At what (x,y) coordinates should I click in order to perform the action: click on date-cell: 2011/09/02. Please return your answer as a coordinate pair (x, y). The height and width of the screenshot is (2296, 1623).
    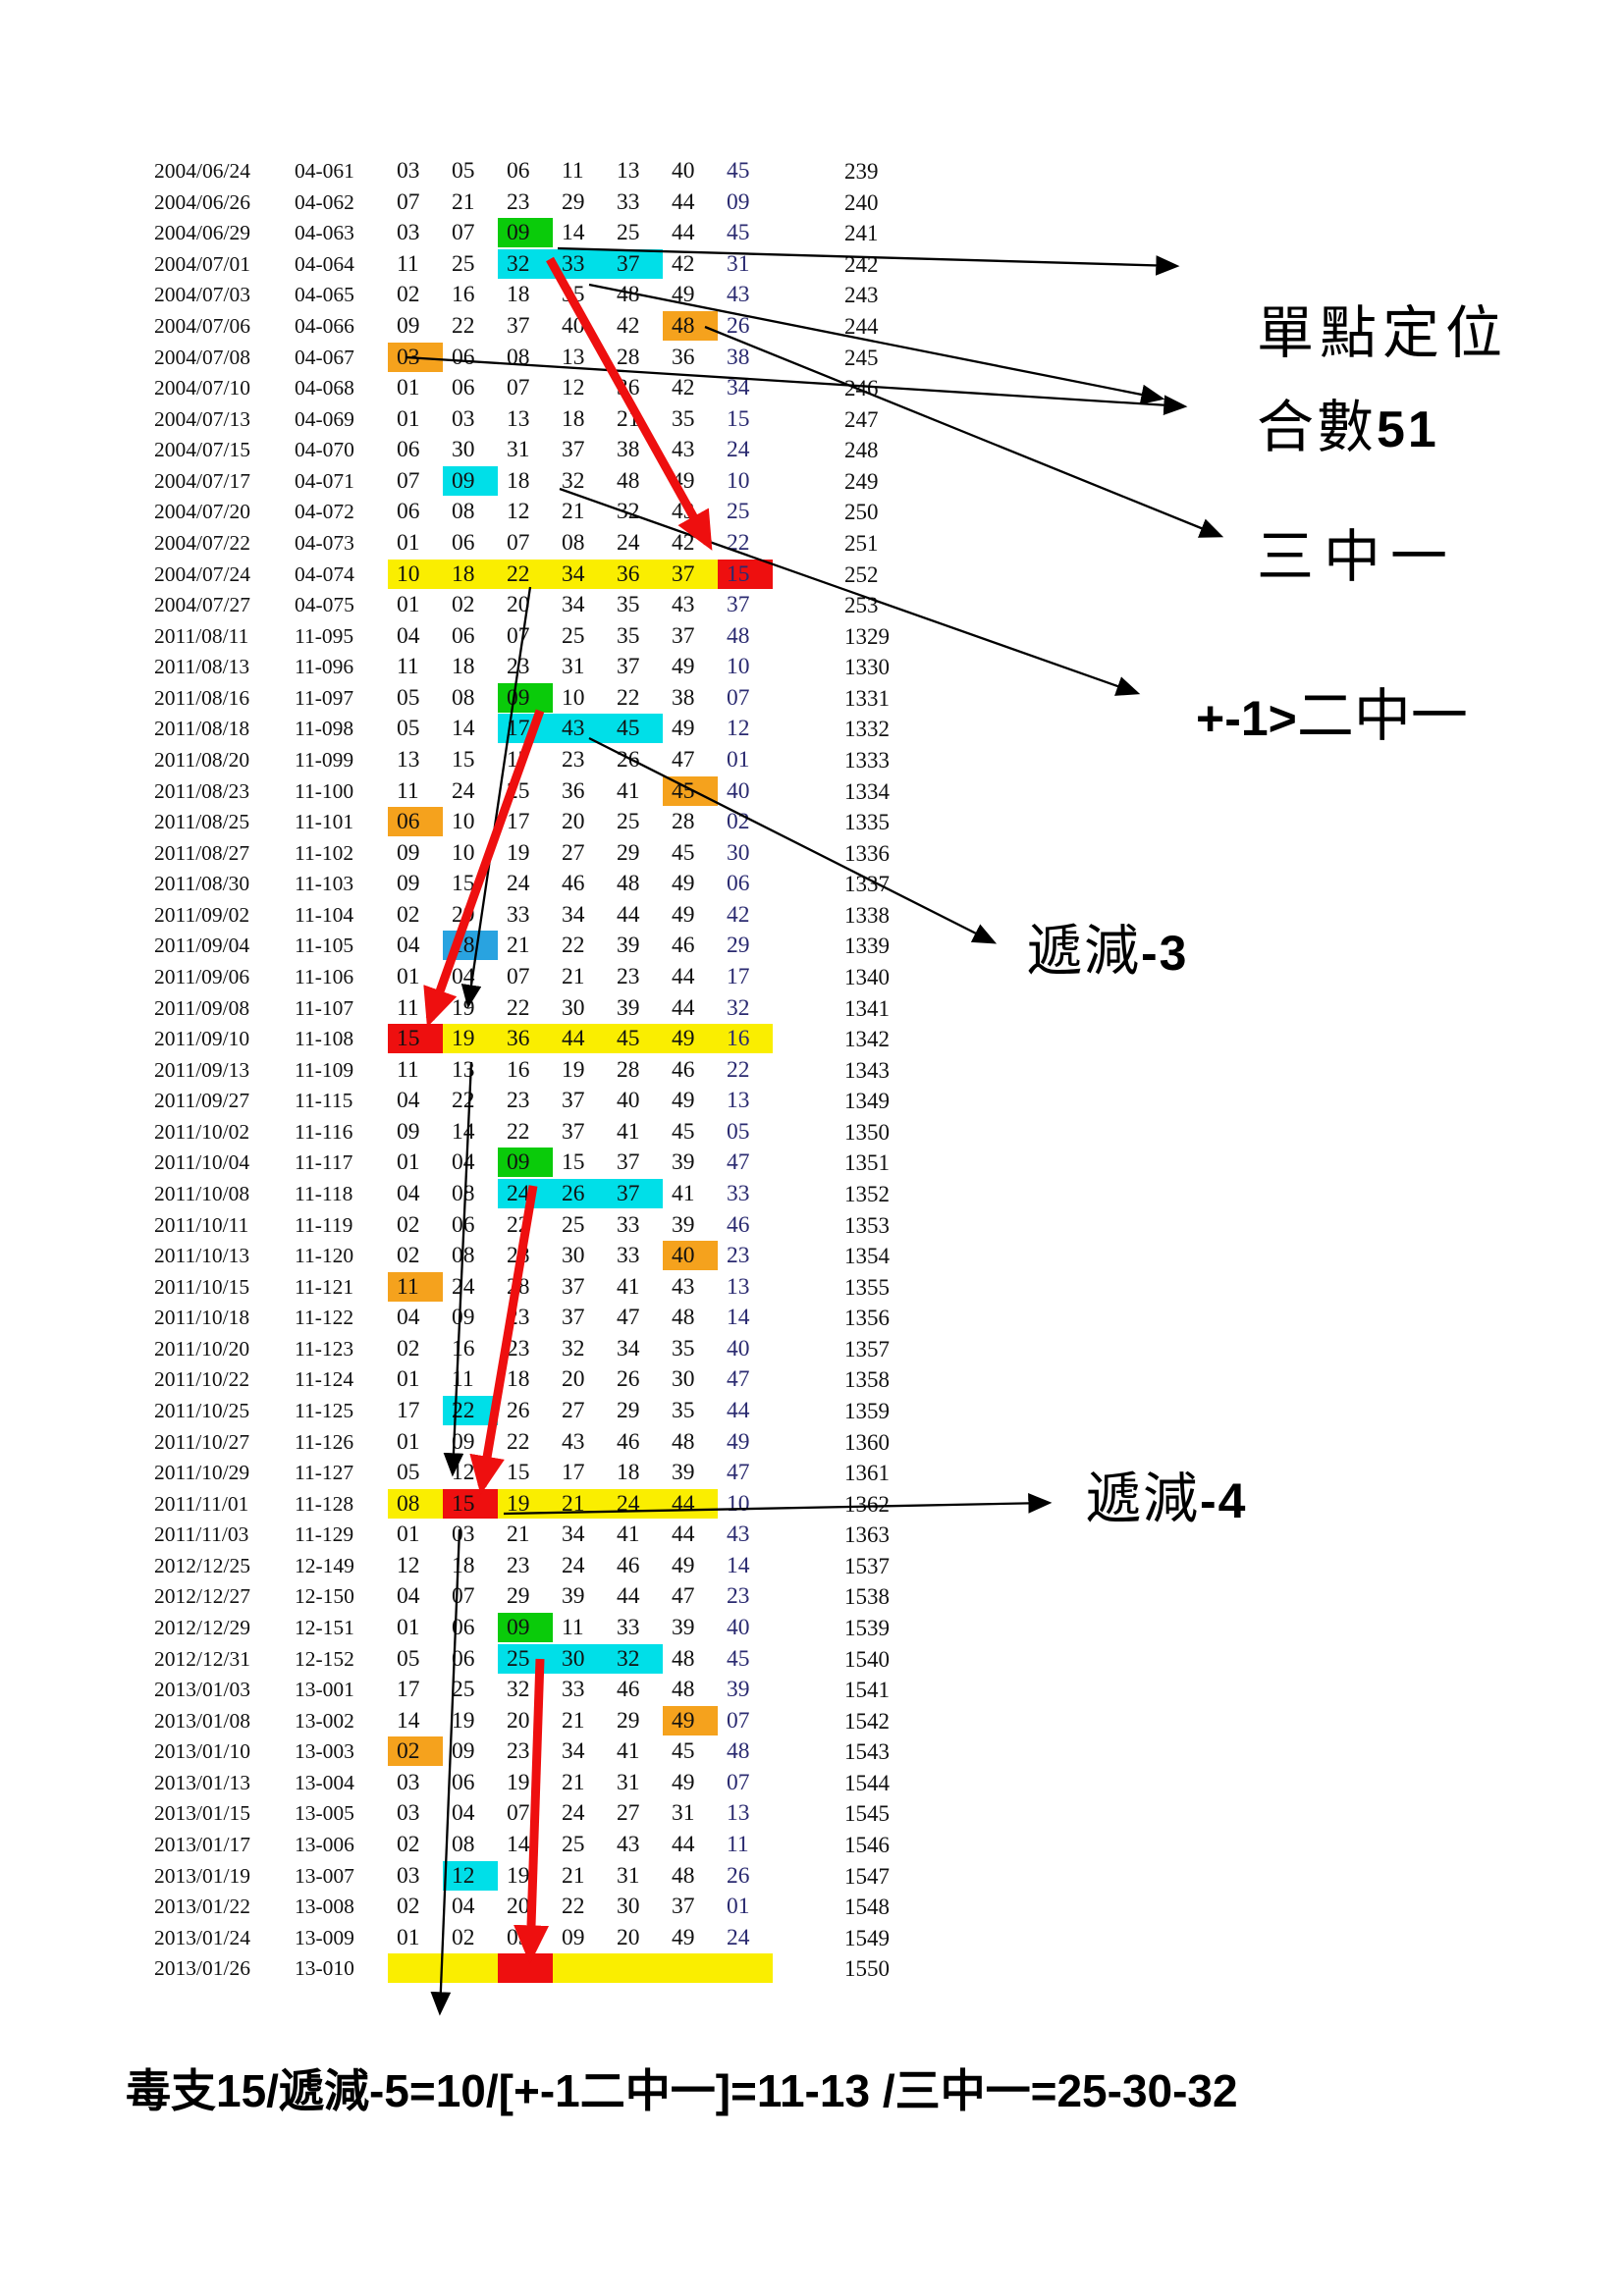
    Looking at the image, I should click on (202, 914).